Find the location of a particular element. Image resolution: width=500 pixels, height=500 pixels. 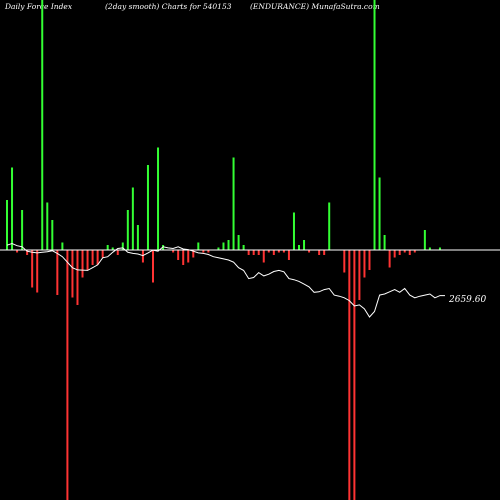

last-value-label: 2659.60 is located at coordinates (467, 300).